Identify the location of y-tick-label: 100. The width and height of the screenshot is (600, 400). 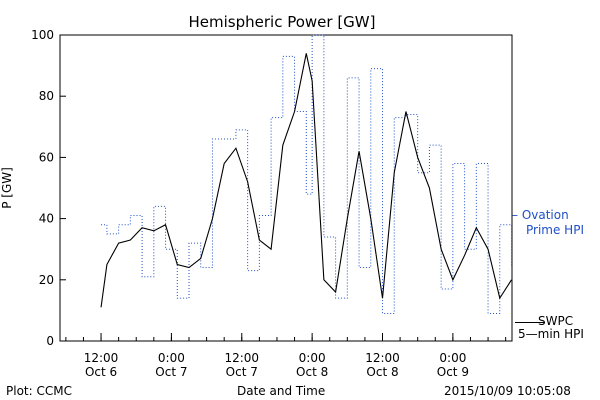
(42, 35).